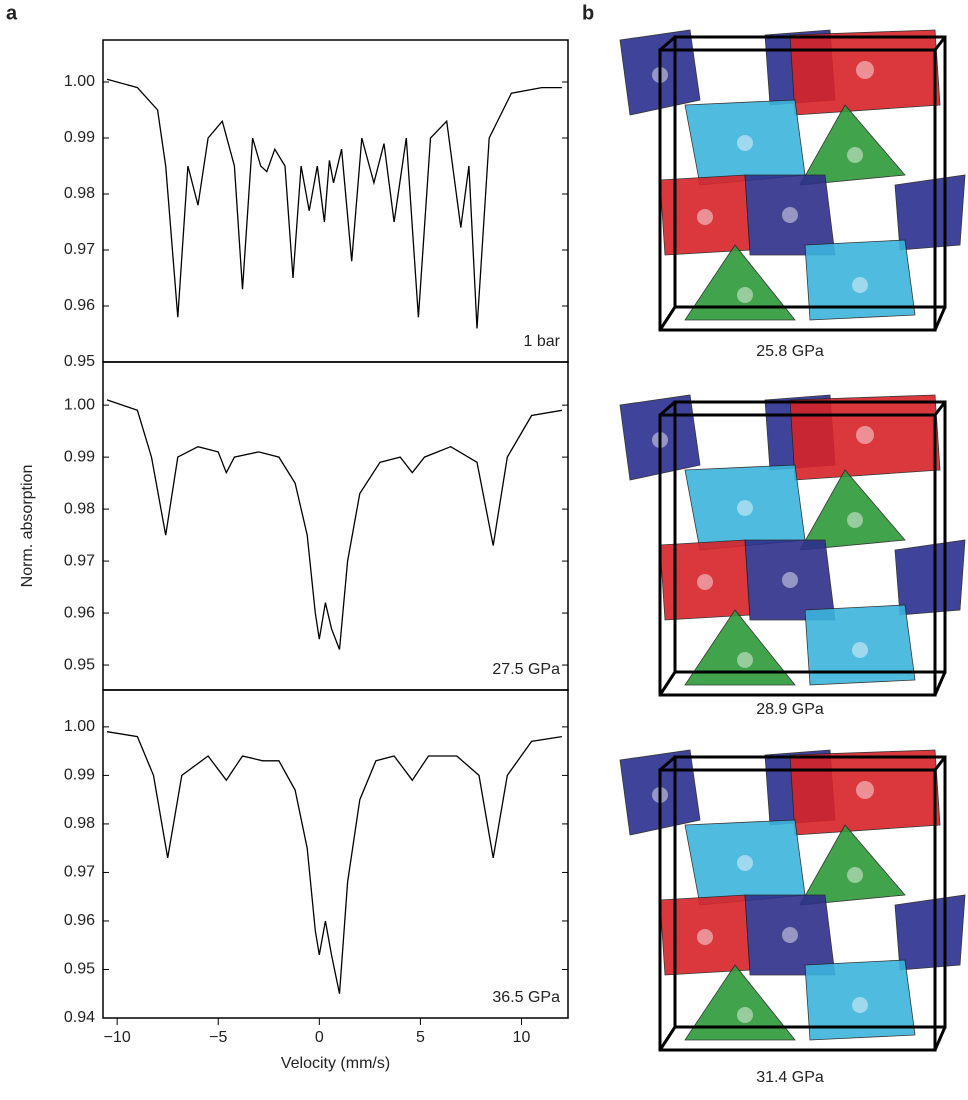 This screenshot has width=968, height=1100. I want to click on y-tick-label: 0.94, so click(79, 1017).